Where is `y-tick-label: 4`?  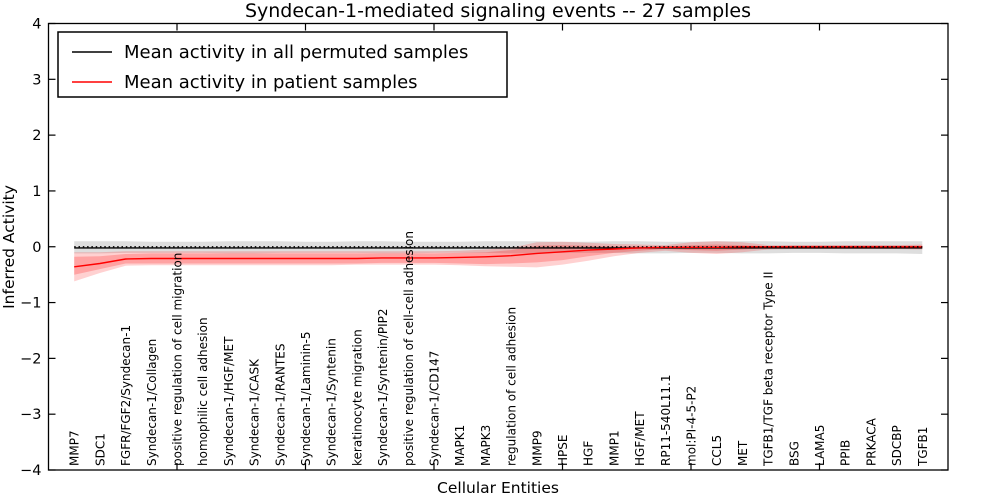 y-tick-label: 4 is located at coordinates (36, 25).